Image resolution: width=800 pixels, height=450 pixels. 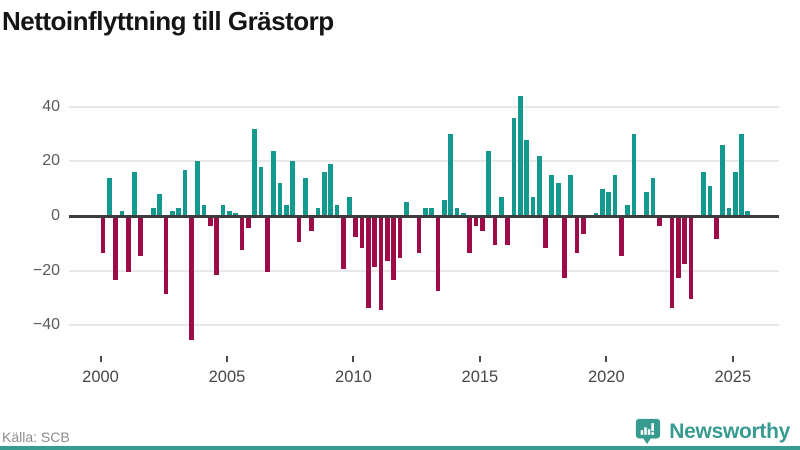 What do you see at coordinates (353, 377) in the screenshot?
I see `x-tick-label: 2010` at bounding box center [353, 377].